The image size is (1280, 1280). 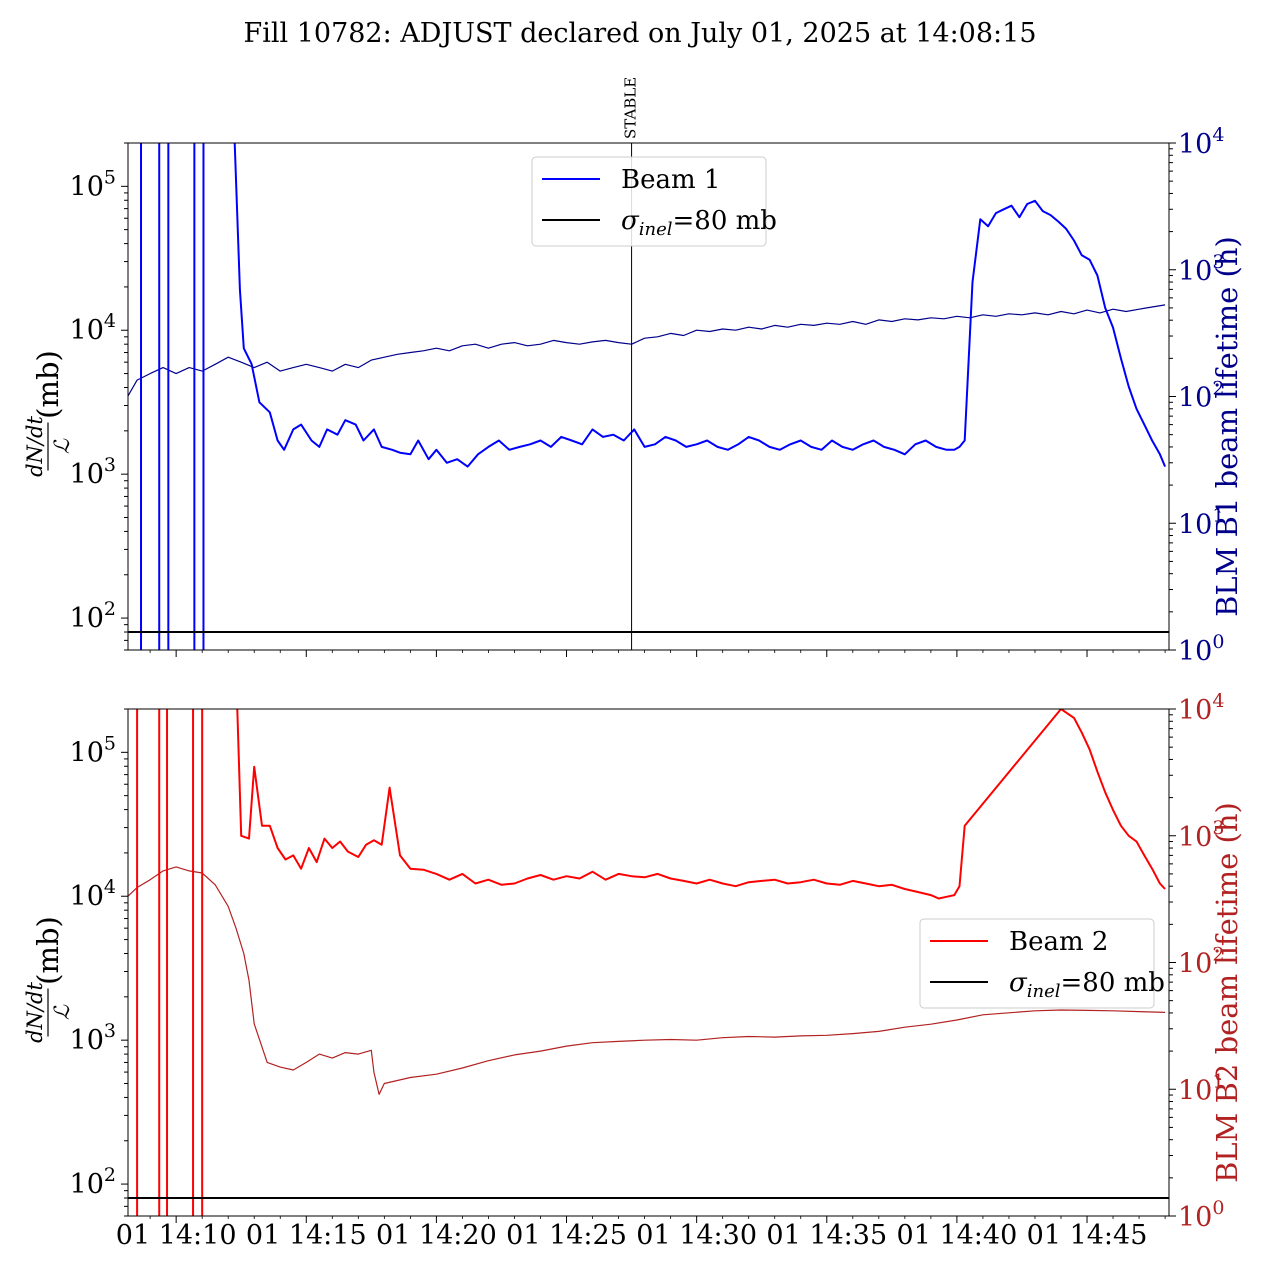 I want to click on right-tick-label-beam2: 10³, so click(x=1201, y=835).